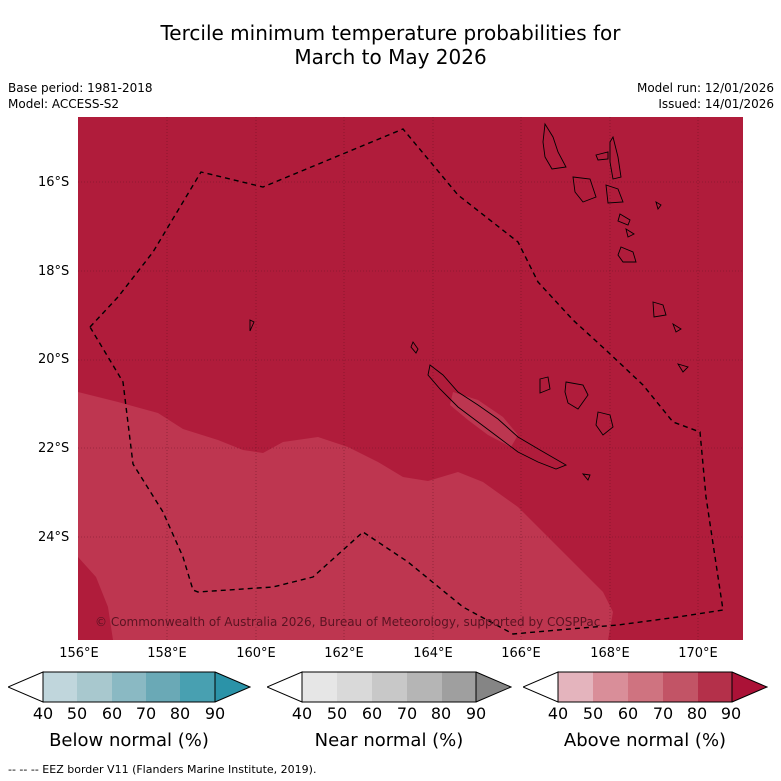 This screenshot has height=781, width=781. I want to click on lon-label-162e: 162°E, so click(344, 653).